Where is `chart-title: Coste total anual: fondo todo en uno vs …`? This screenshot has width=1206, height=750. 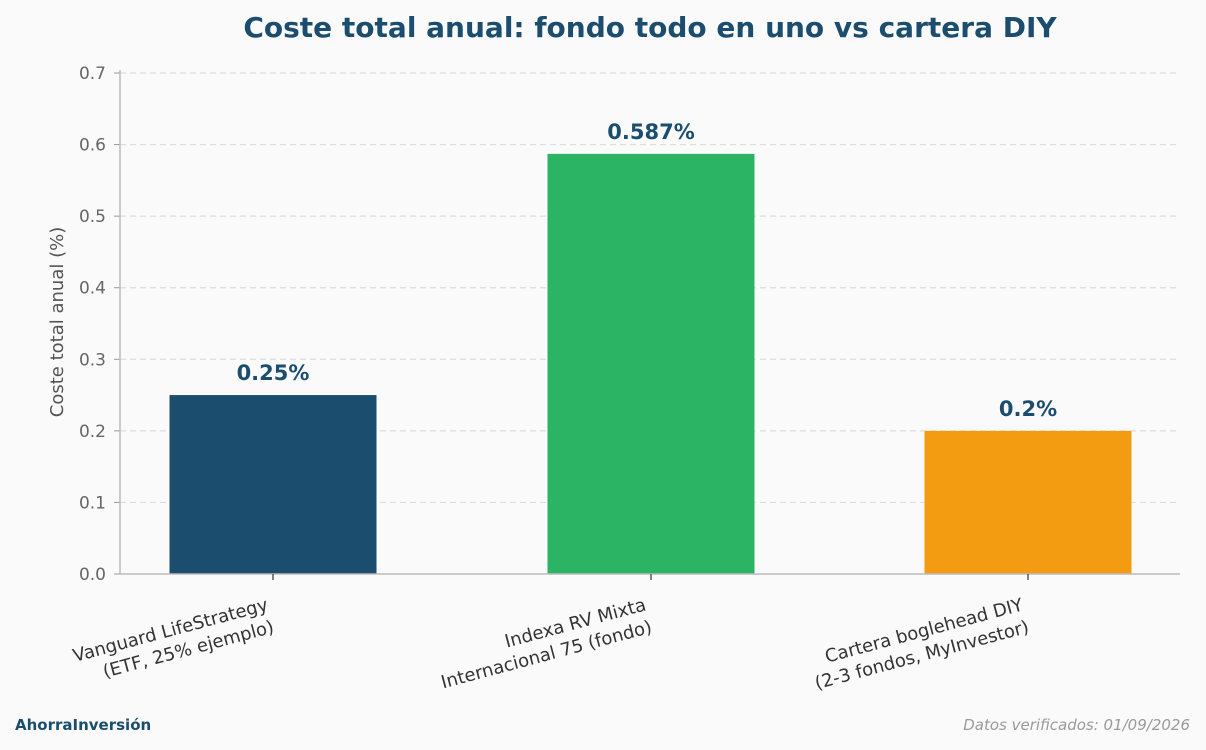 chart-title: Coste total anual: fondo todo en uno vs … is located at coordinates (650, 27).